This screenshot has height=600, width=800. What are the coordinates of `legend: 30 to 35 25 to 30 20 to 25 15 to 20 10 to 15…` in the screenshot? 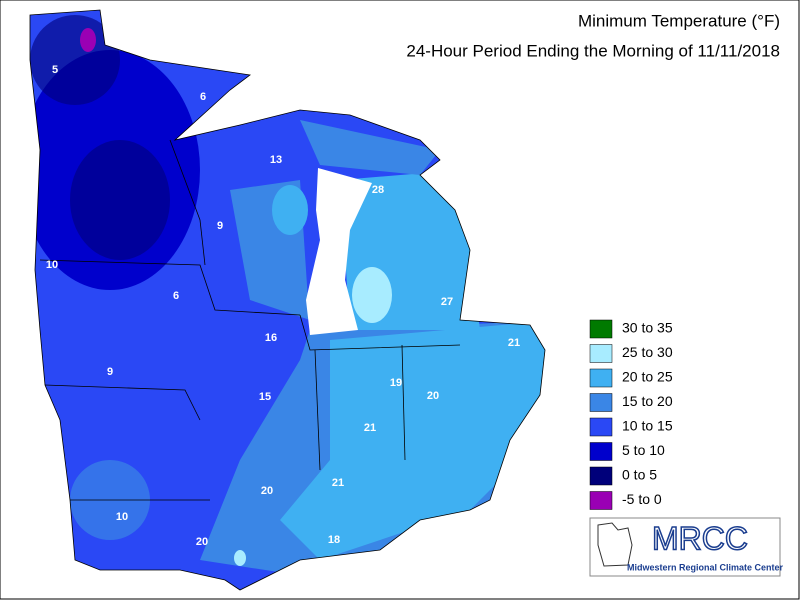 It's located at (631, 414).